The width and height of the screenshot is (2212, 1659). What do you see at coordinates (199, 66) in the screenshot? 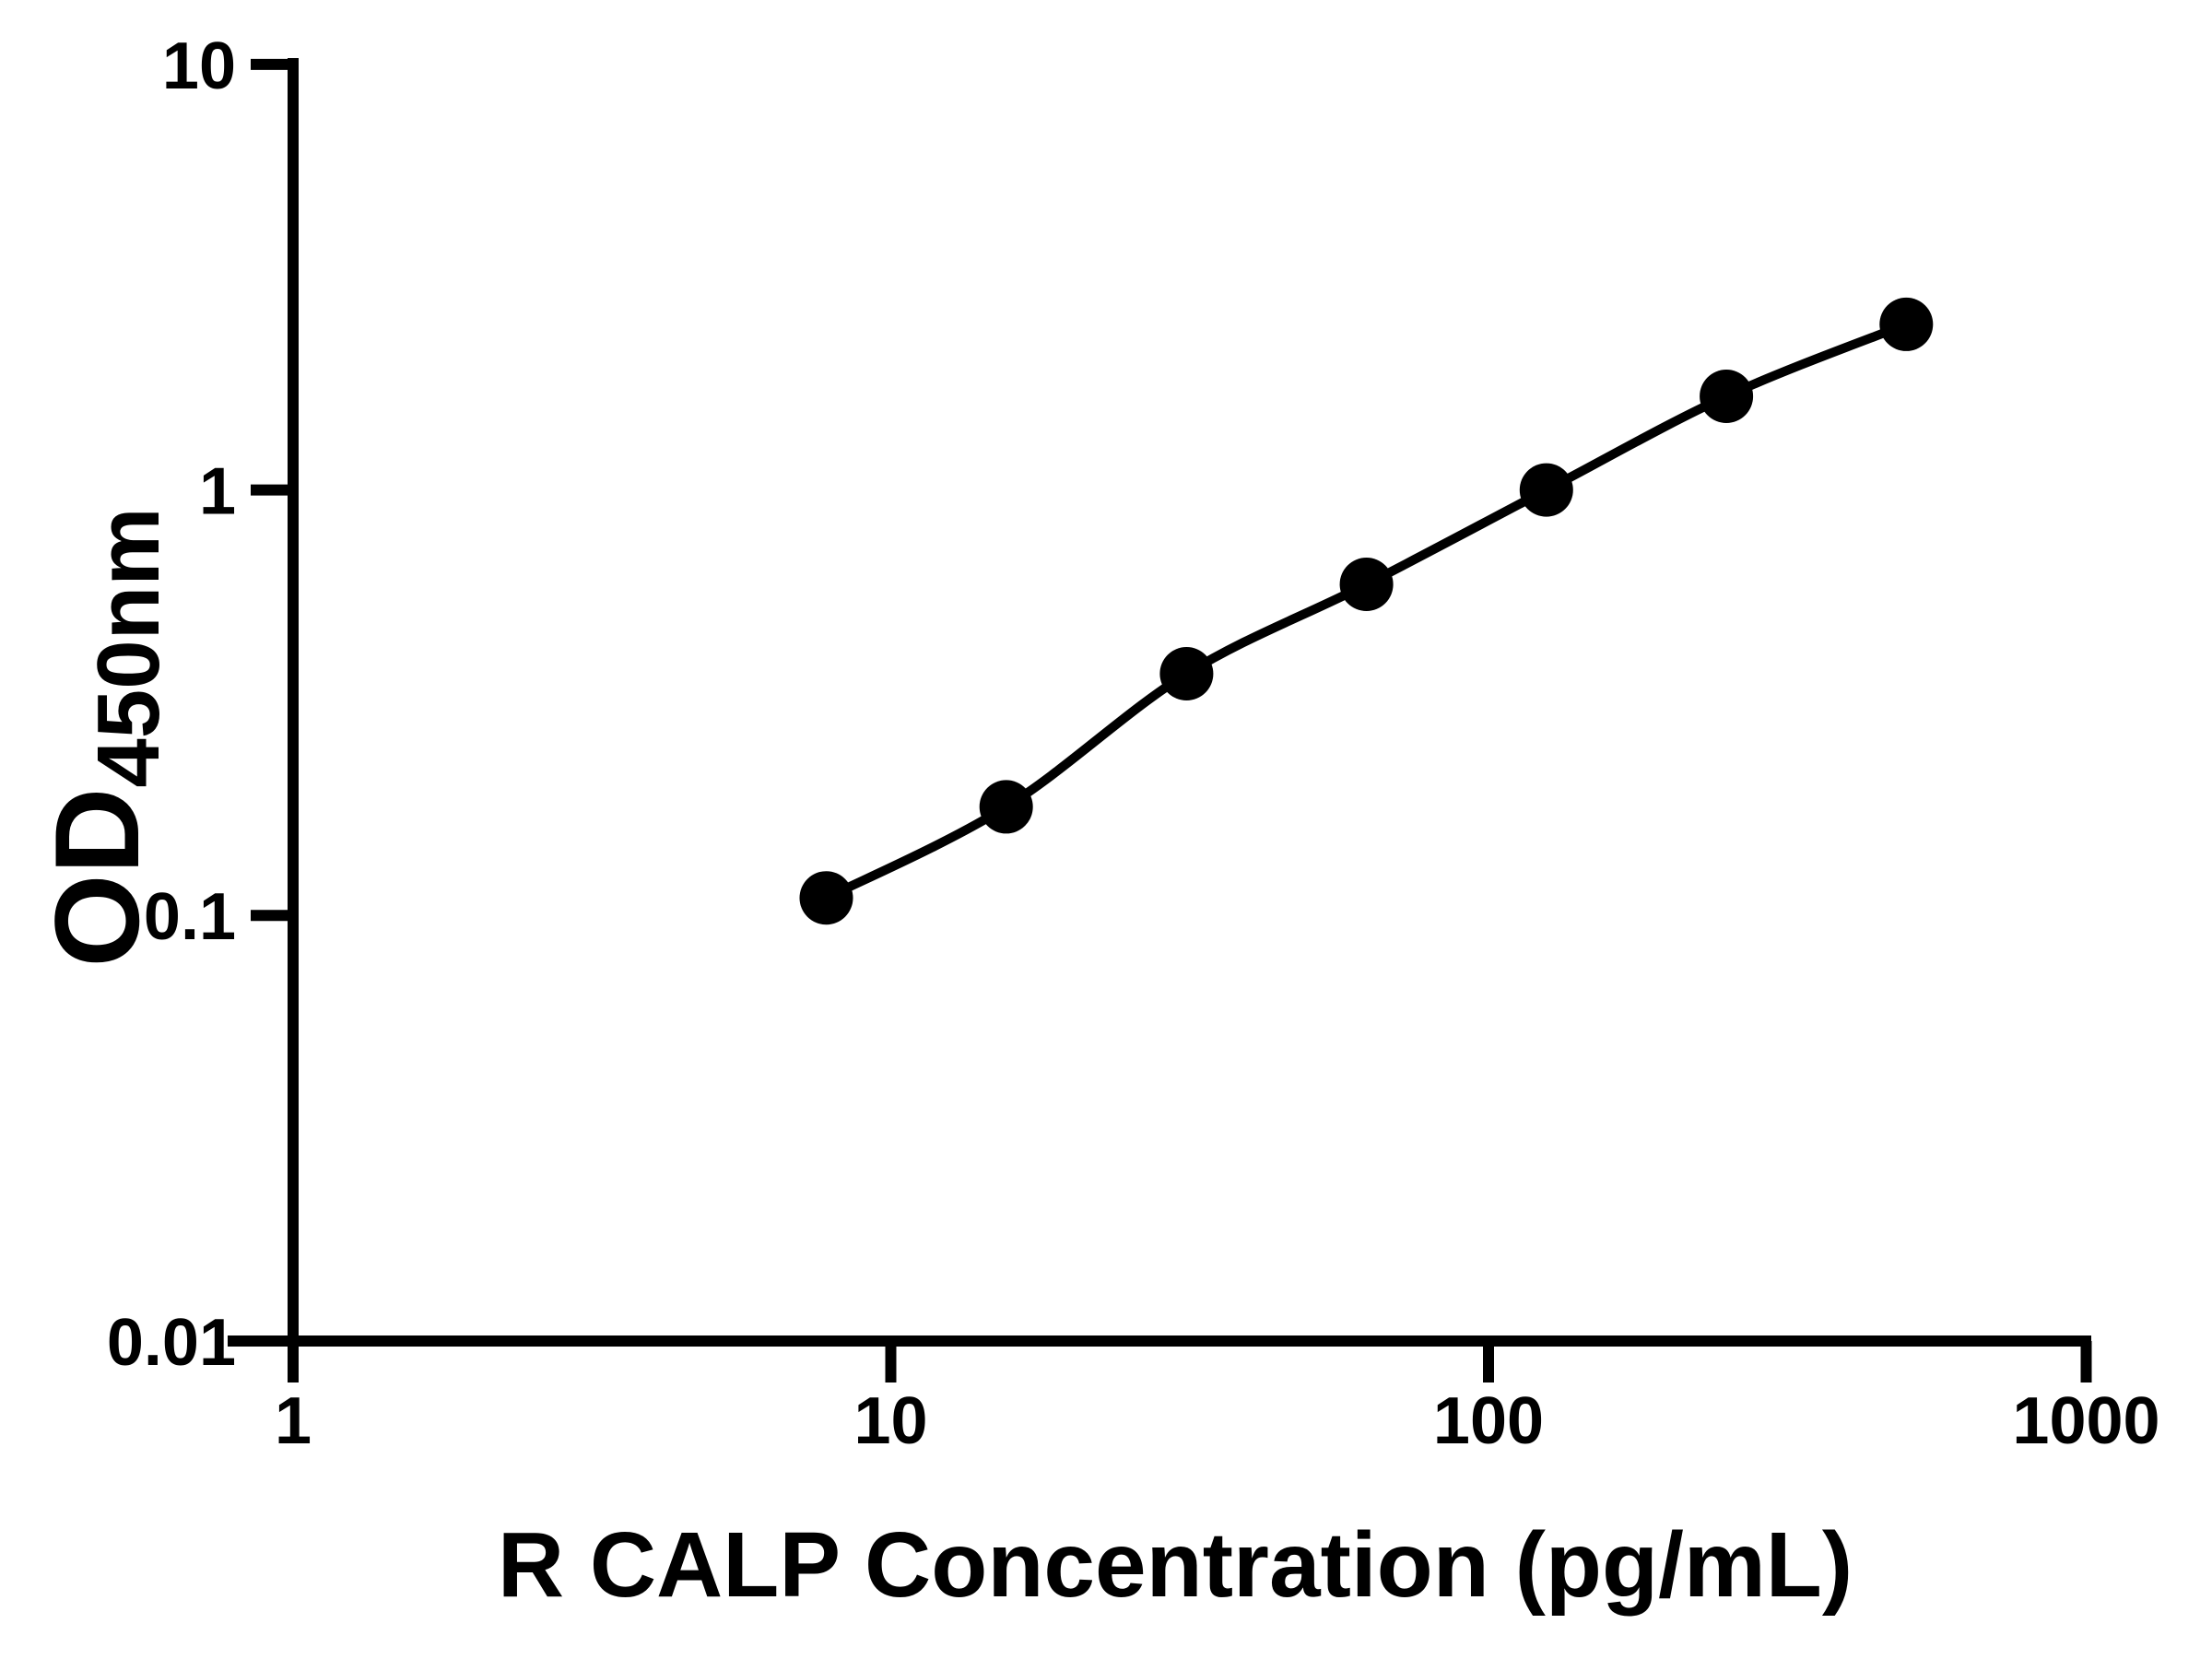
I see `y-tick-label: 10` at bounding box center [199, 66].